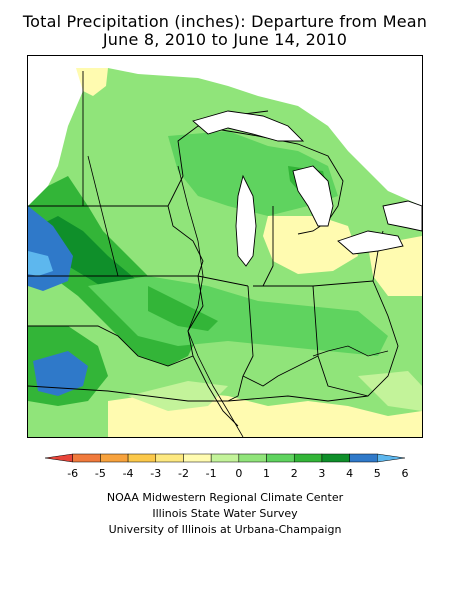 This screenshot has height=600, width=450. What do you see at coordinates (310, 245) in the screenshot?
I see `map-zone-0-1in-michigan` at bounding box center [310, 245].